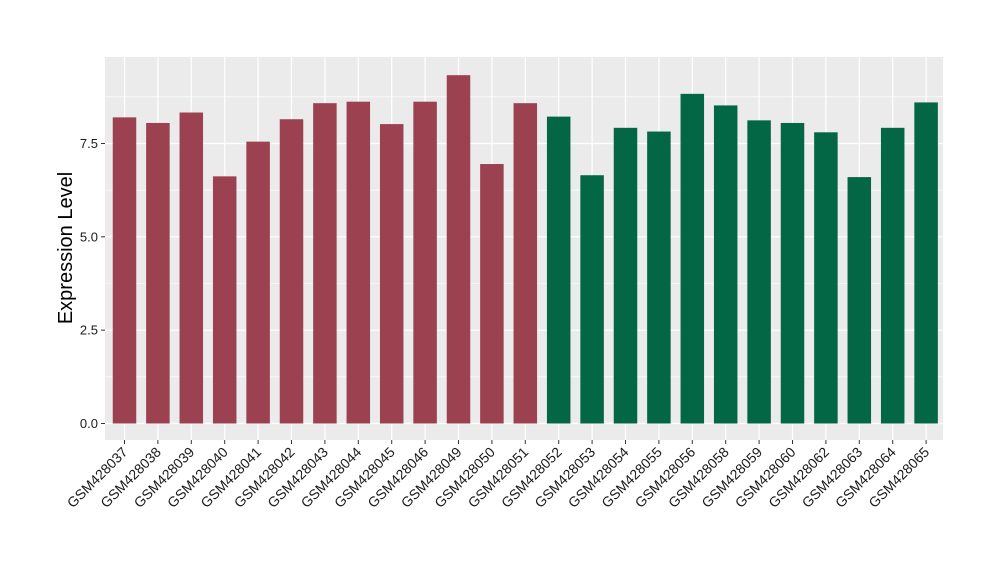 The height and width of the screenshot is (580, 1000). What do you see at coordinates (525, 263) in the screenshot?
I see `bar-GSM428051` at bounding box center [525, 263].